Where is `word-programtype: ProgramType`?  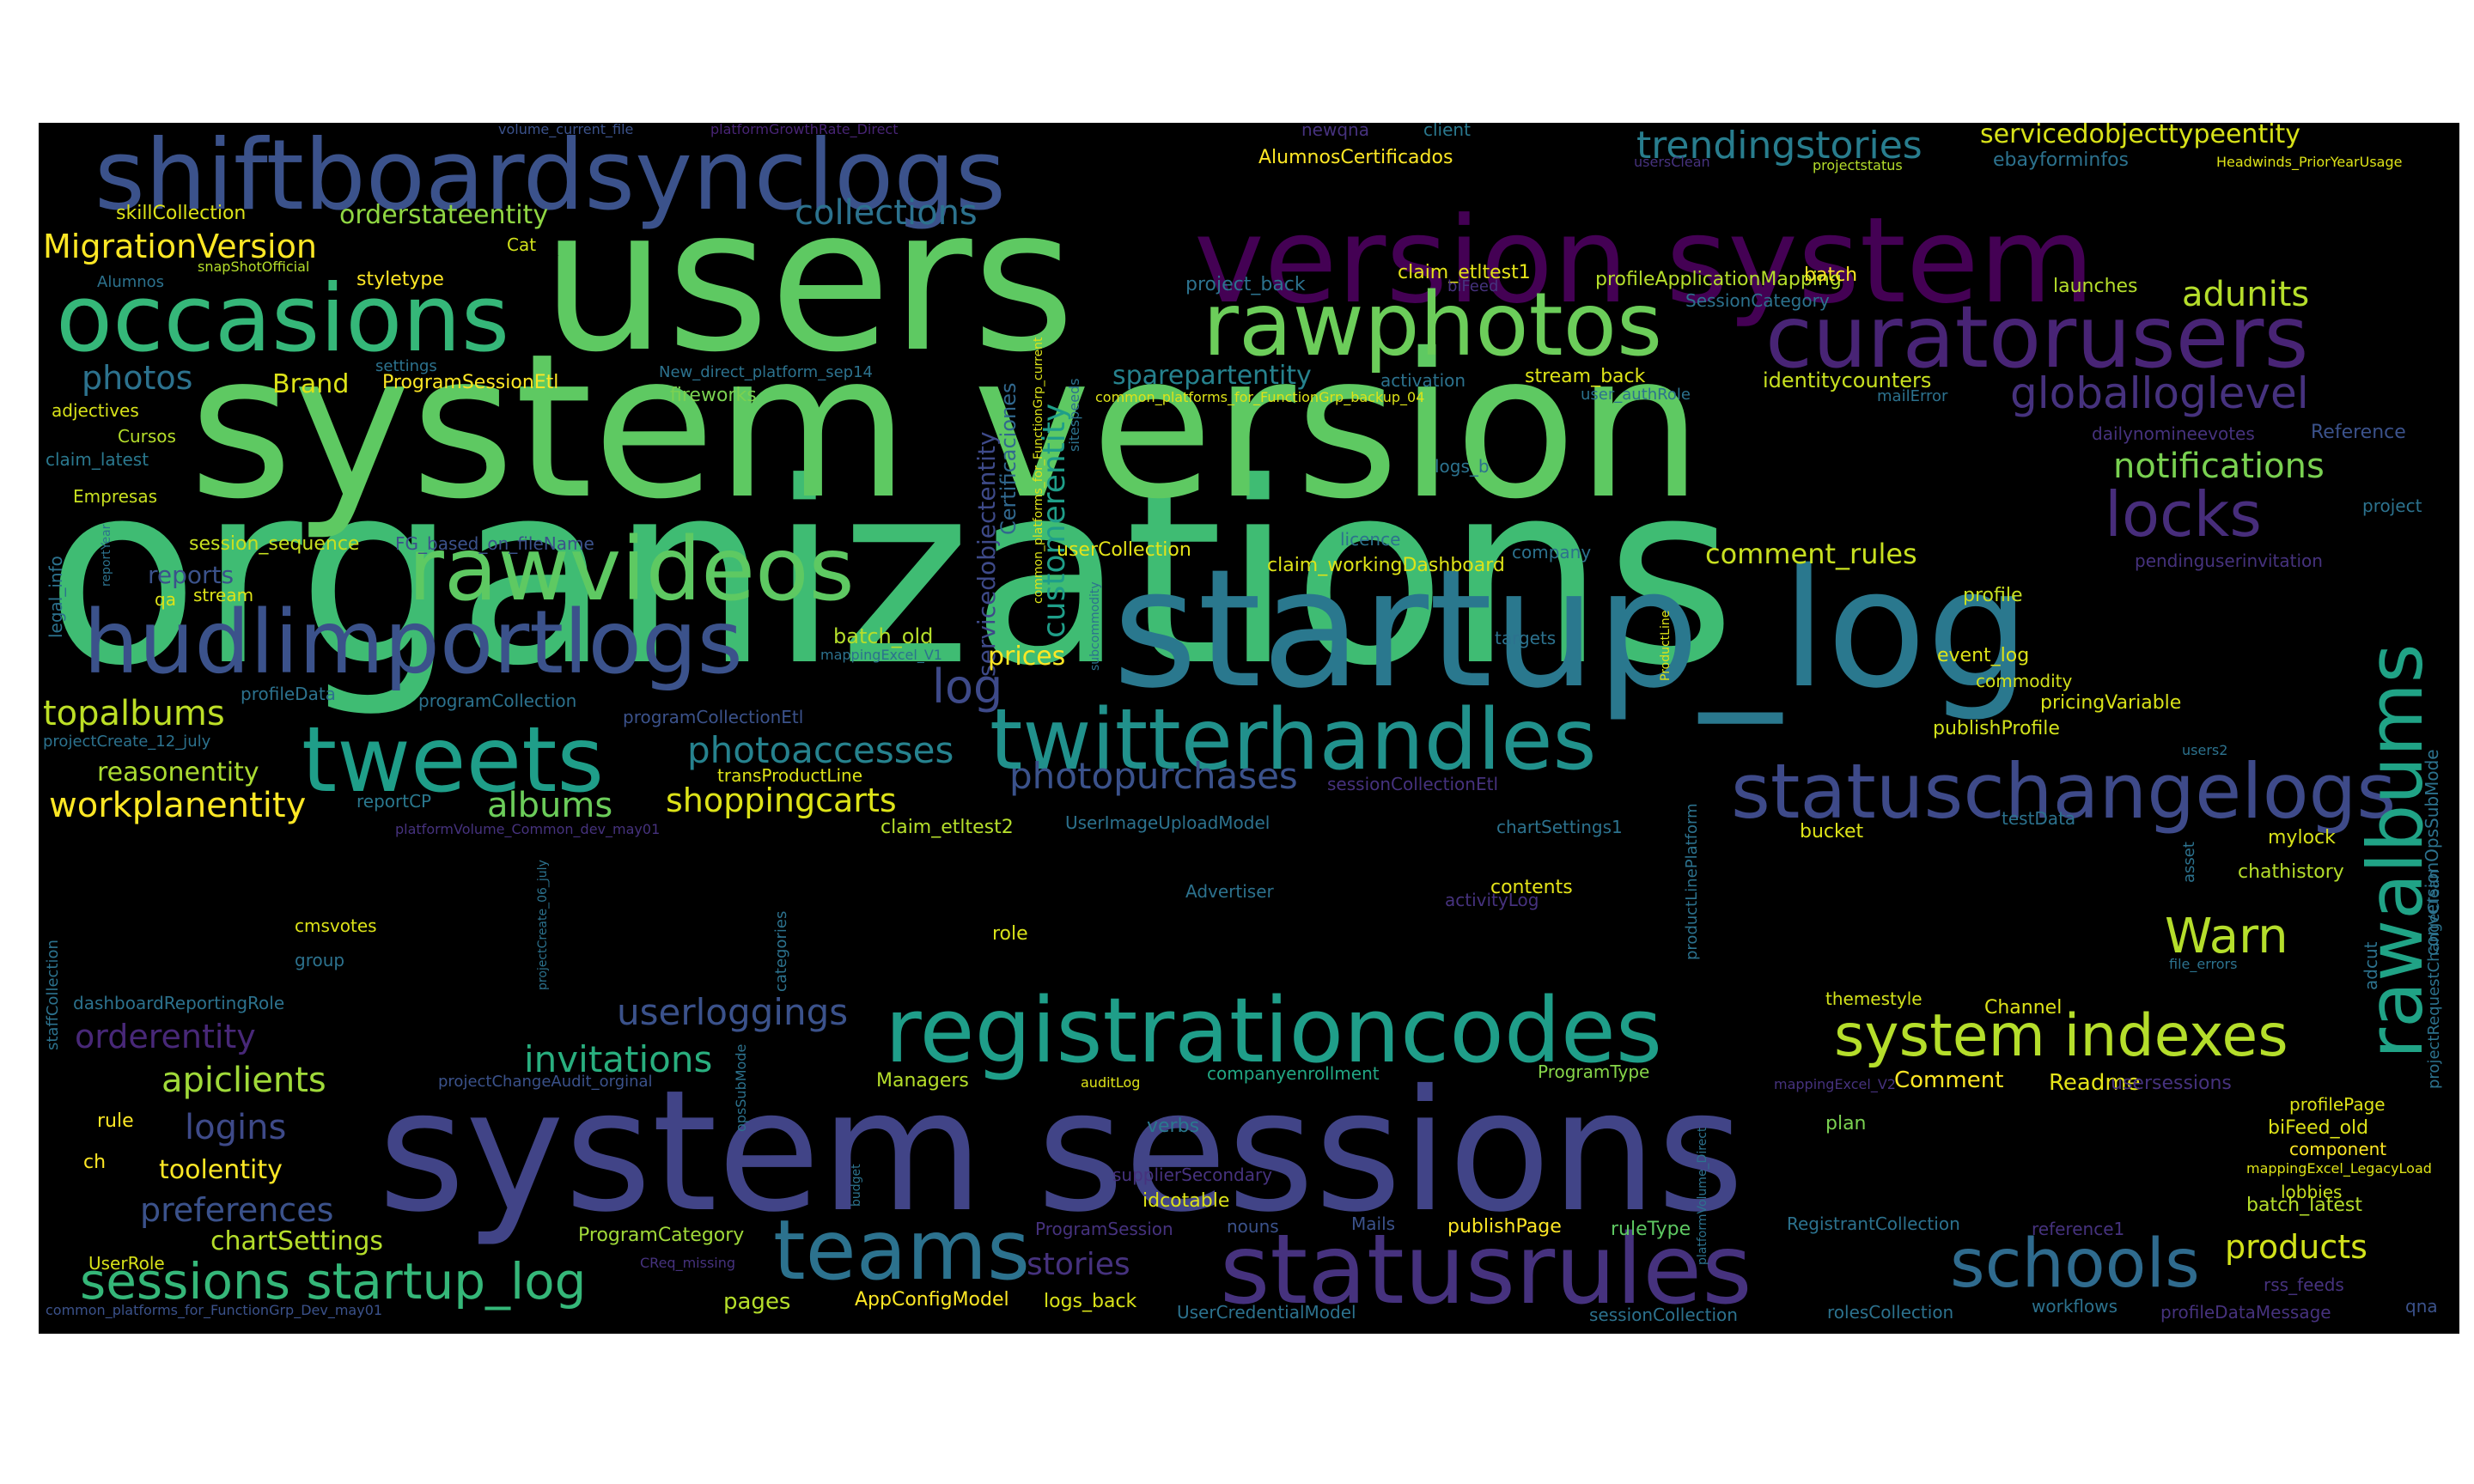
word-programtype: ProgramType is located at coordinates (1594, 1071).